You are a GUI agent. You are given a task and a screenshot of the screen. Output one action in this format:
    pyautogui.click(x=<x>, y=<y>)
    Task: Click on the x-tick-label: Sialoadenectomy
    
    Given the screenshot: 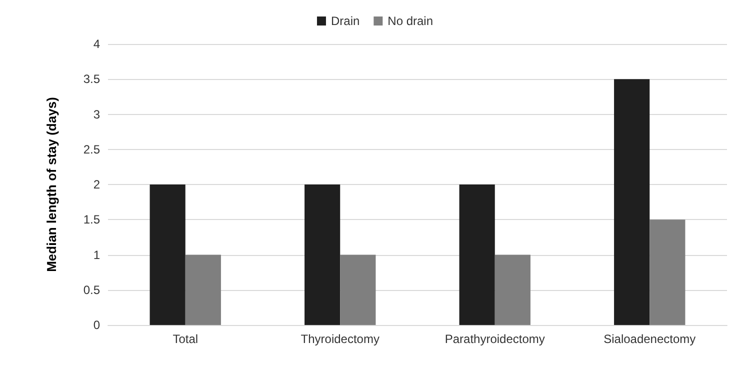 What is the action you would take?
    pyautogui.click(x=650, y=339)
    